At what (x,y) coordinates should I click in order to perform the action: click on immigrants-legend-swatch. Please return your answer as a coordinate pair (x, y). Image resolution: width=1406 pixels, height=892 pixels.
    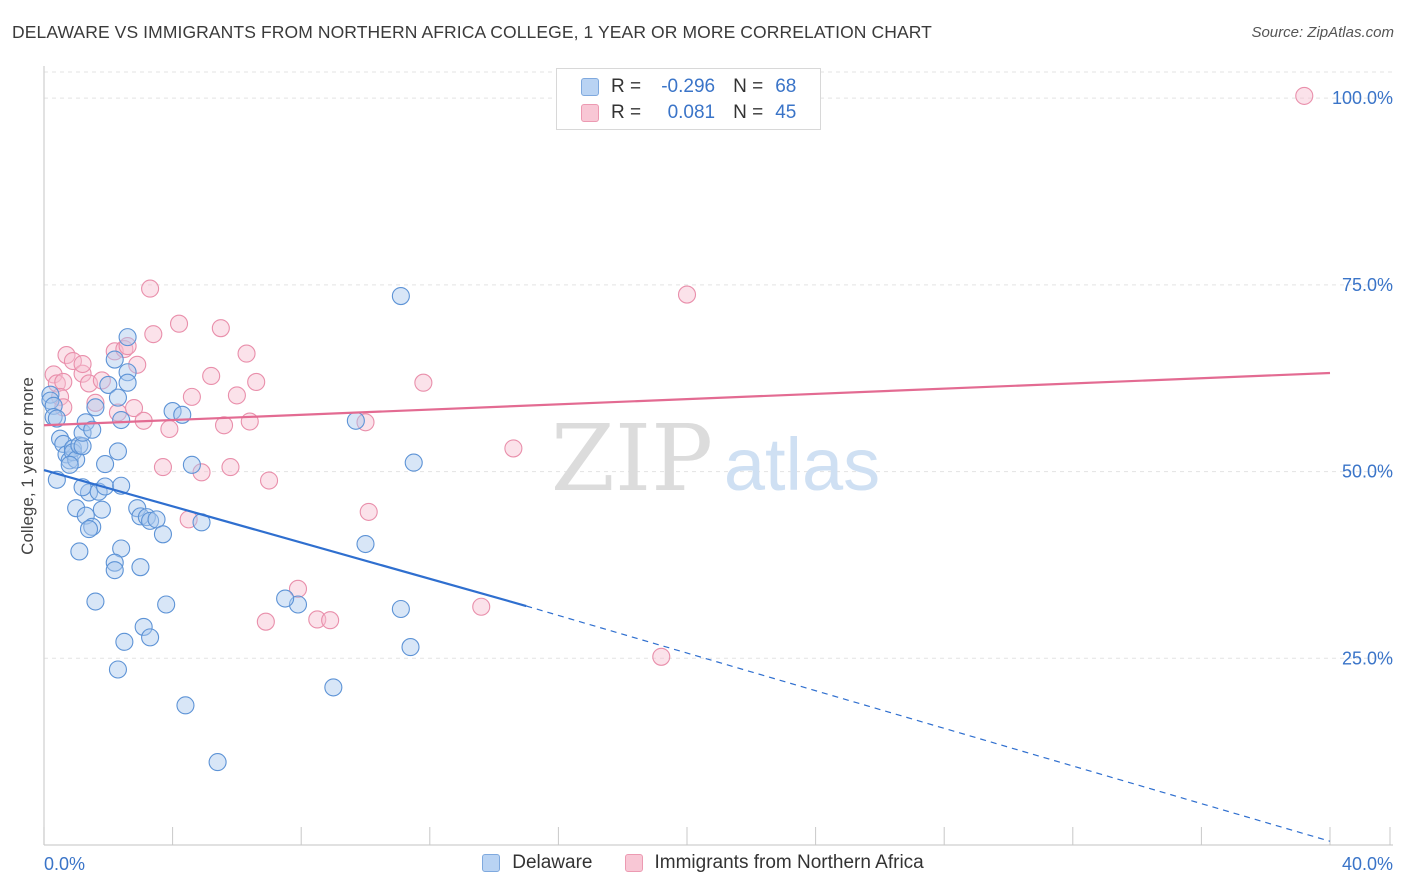
    Looking at the image, I should click on (633, 863).